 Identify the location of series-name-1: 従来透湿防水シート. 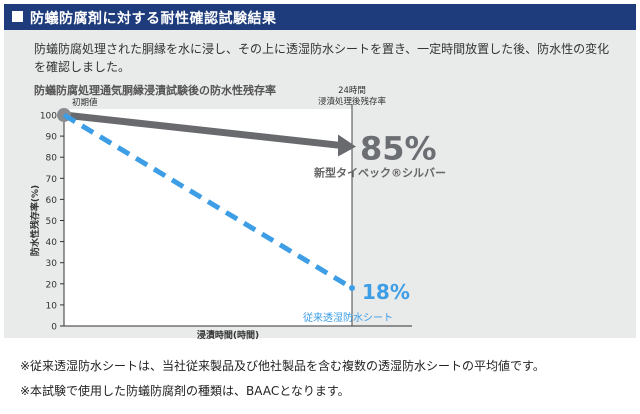
(348, 317).